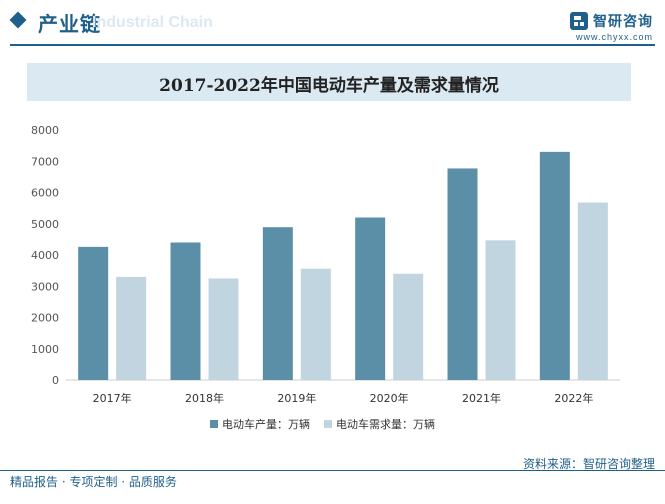 This screenshot has height=504, width=665. I want to click on x-tick-label: 2019年, so click(296, 398).